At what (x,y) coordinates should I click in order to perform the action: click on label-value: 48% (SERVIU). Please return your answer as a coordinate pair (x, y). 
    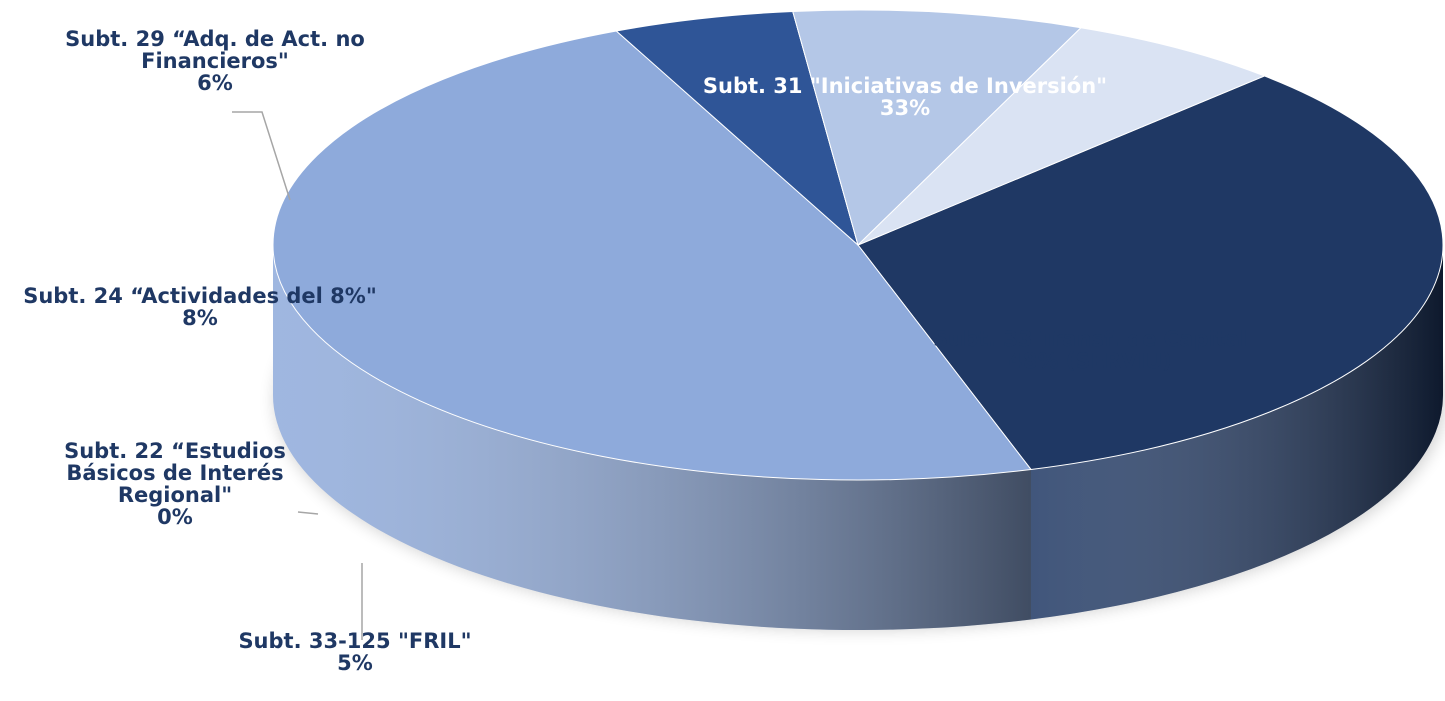
    Looking at the image, I should click on (1090, 361).